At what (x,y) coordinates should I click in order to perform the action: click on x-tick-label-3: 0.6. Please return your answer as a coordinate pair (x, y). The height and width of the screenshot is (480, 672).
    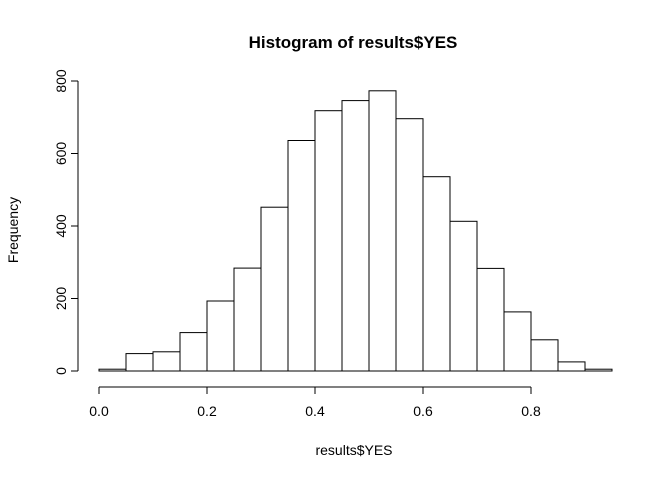
    Looking at the image, I should click on (423, 411).